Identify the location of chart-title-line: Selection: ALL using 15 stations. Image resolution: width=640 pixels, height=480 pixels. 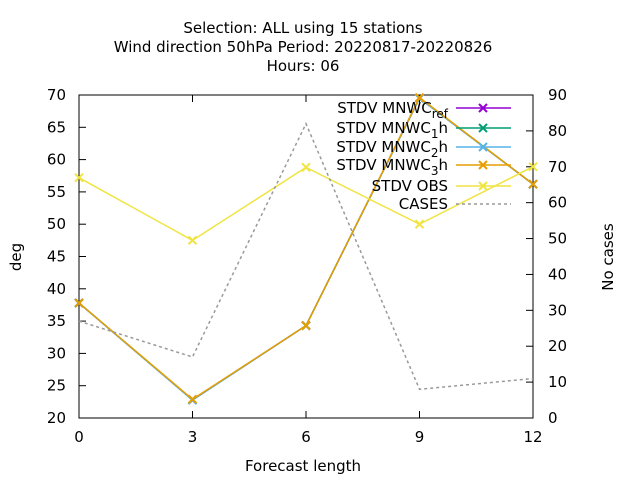
(302, 28).